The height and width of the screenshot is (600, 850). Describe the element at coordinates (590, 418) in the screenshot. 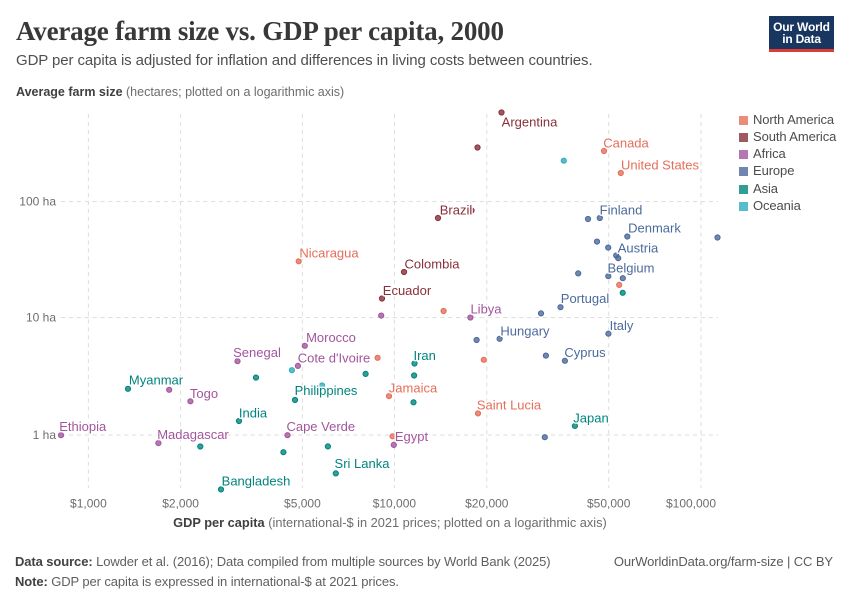

I see `svg-text: Japan` at that location.